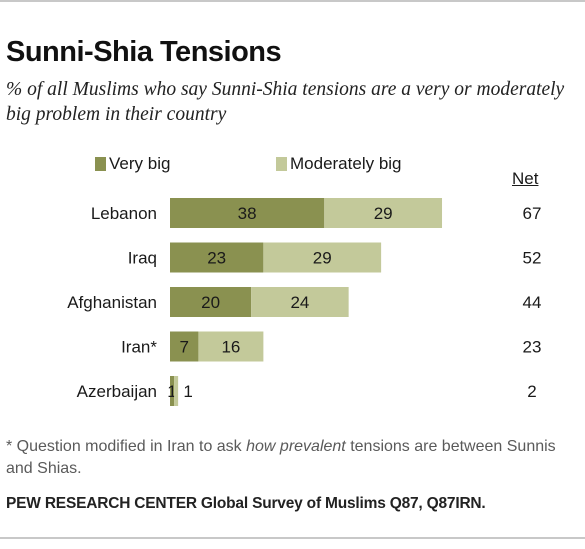 This screenshot has width=585, height=549. I want to click on bar-moderately-big-lebanon, so click(383, 213).